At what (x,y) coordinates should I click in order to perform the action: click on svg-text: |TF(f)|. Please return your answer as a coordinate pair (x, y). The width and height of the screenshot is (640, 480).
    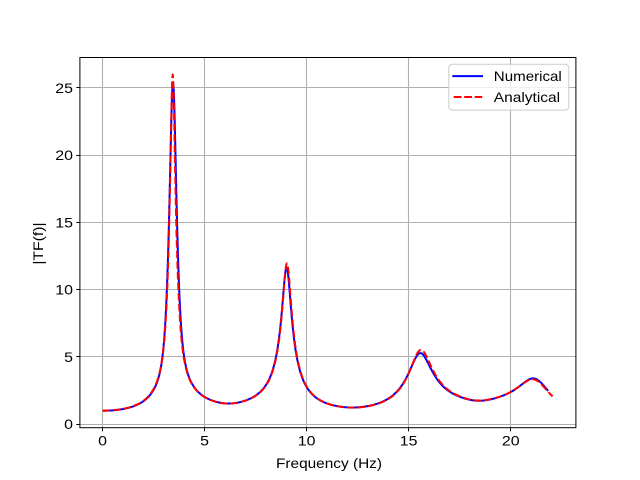
    Looking at the image, I should click on (38, 243).